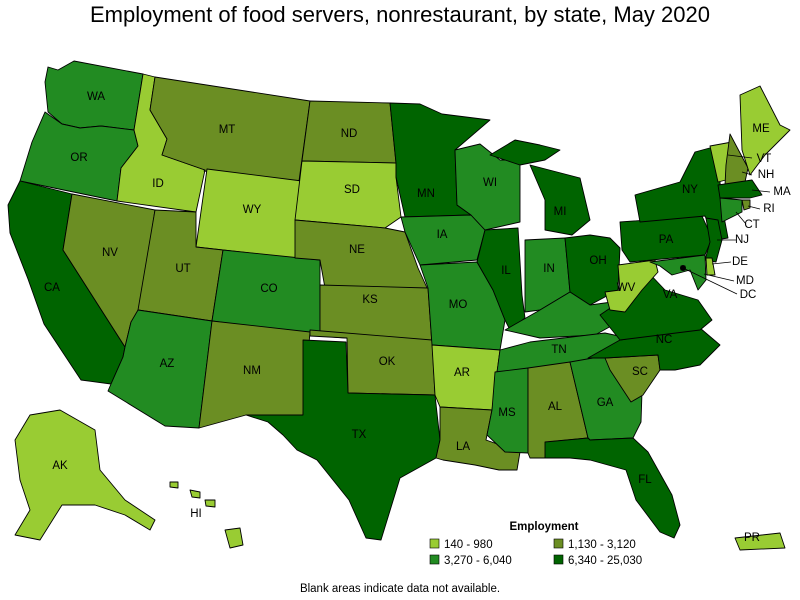 This screenshot has width=800, height=600. I want to click on state-label-ri: RI, so click(769, 209).